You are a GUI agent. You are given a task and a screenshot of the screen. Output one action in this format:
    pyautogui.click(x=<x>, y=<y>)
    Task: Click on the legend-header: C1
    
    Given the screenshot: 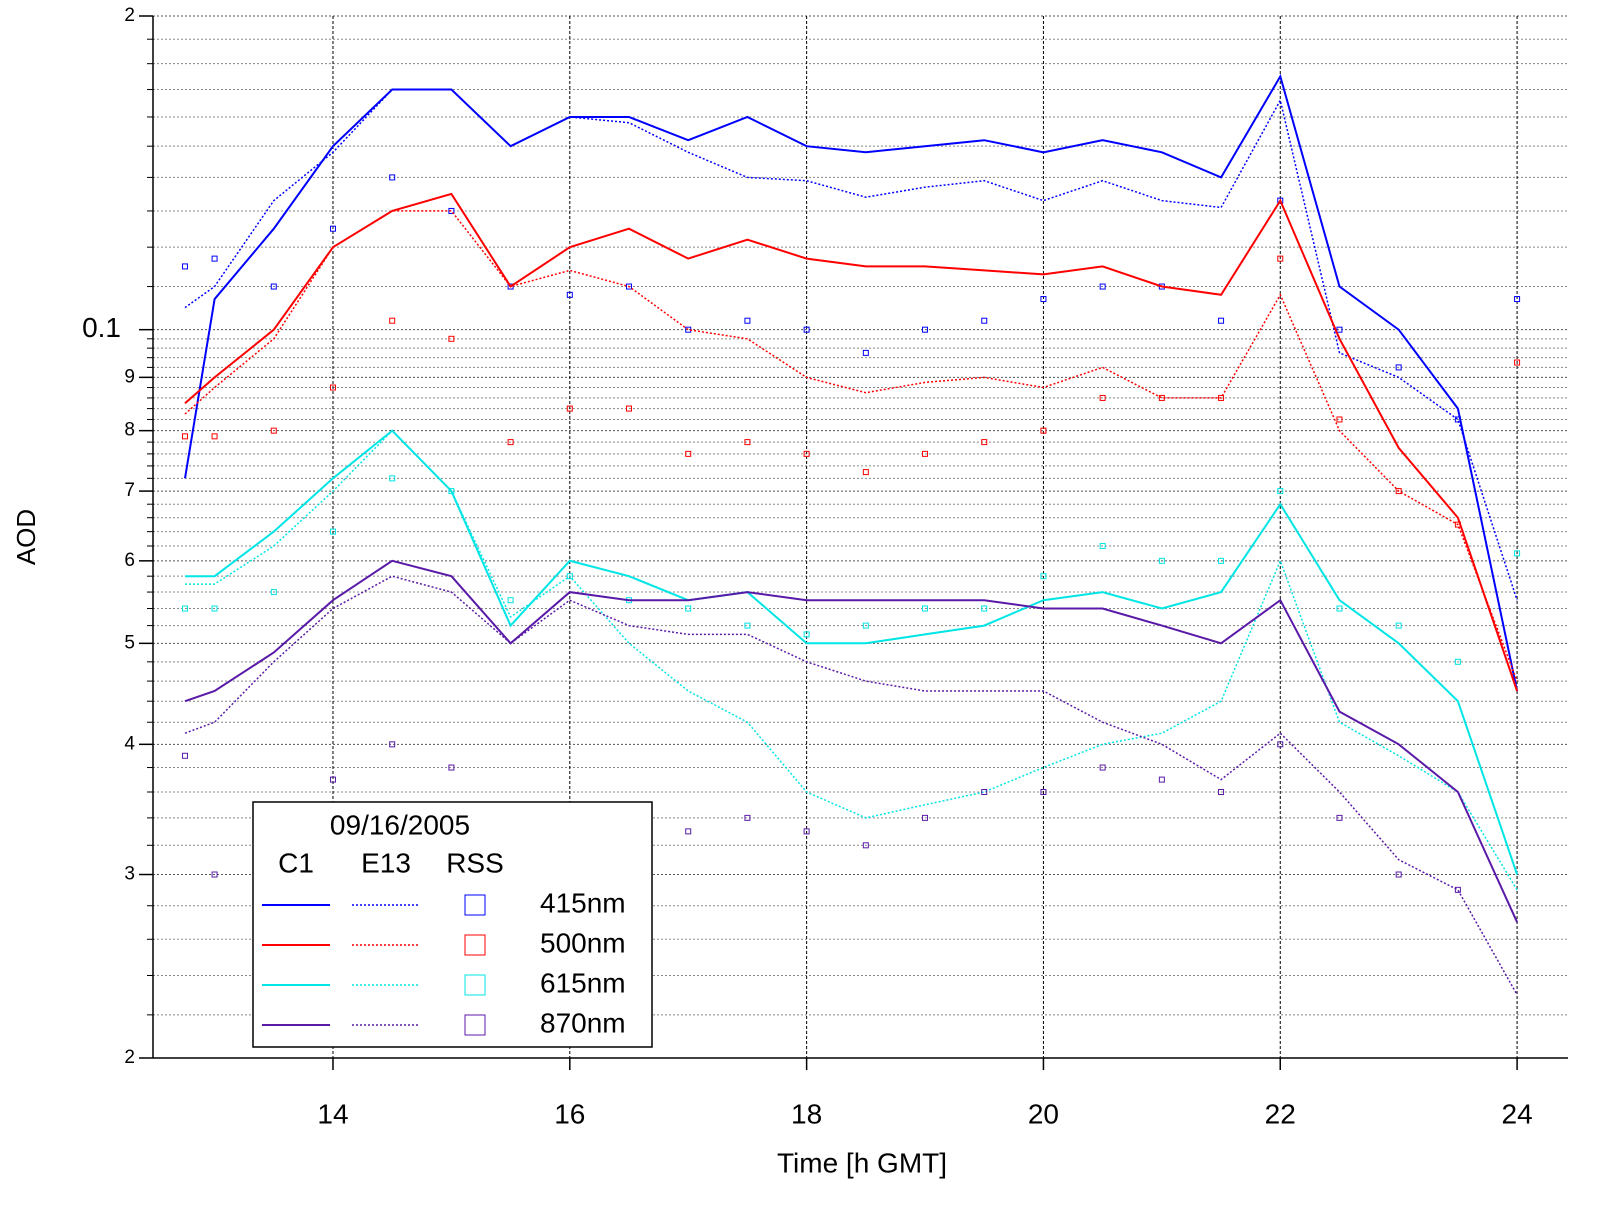 What is the action you would take?
    pyautogui.click(x=296, y=862)
    